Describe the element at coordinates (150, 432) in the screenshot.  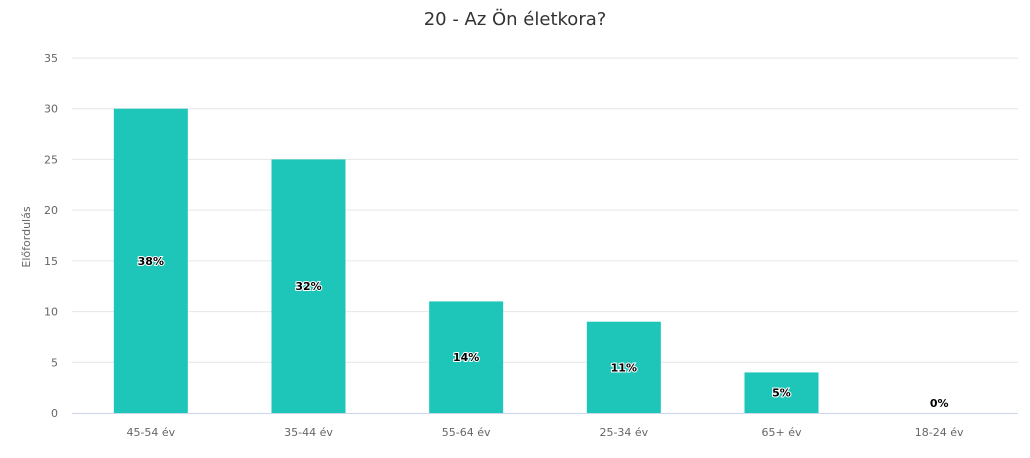
I see `x-tick-label: 45-54 év` at that location.